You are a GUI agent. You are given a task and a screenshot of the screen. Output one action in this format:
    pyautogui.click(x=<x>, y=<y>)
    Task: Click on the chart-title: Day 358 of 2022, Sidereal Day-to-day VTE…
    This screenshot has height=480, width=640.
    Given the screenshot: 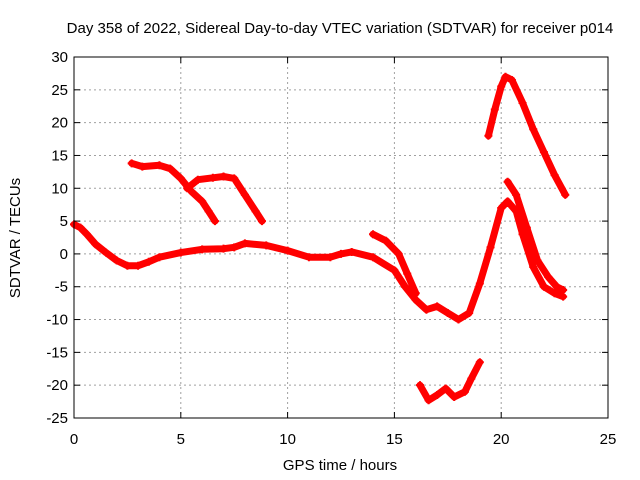 What is the action you would take?
    pyautogui.click(x=340, y=28)
    